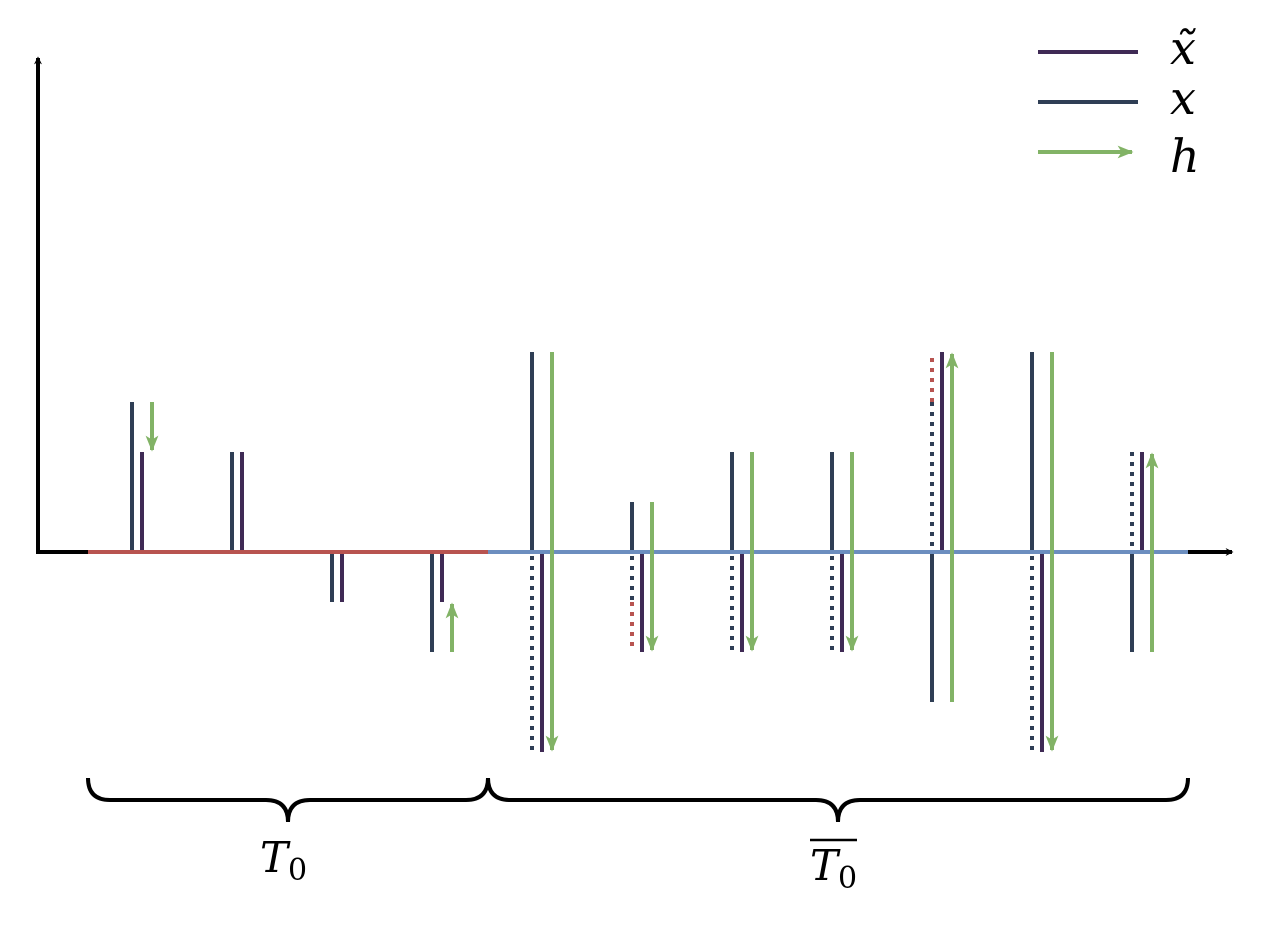 This screenshot has height=930, width=1285. I want to click on legend-label: x̃, so click(1183, 48).